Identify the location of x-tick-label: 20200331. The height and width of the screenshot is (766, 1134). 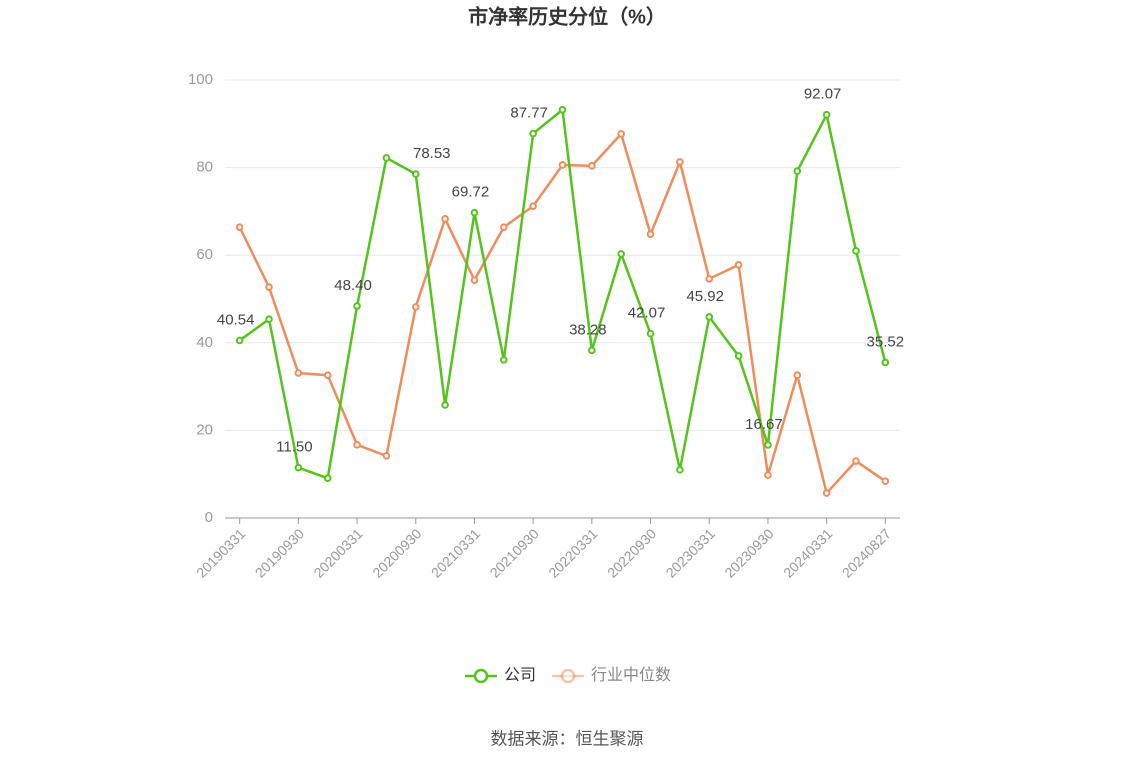
(338, 553).